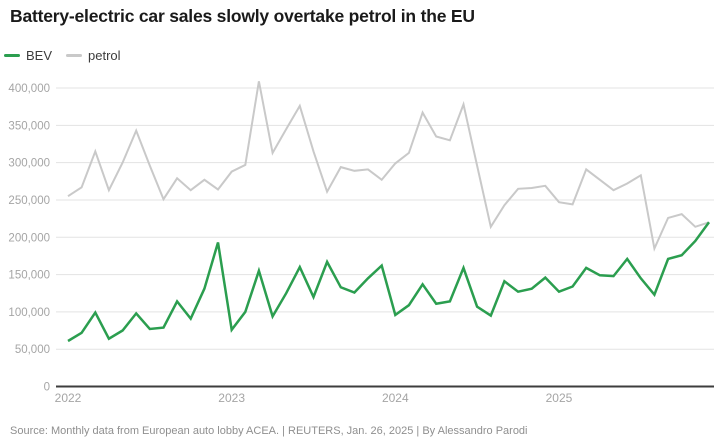 Image resolution: width=720 pixels, height=444 pixels. Describe the element at coordinates (29, 276) in the screenshot. I see `y-tick-label: 150,000` at that location.